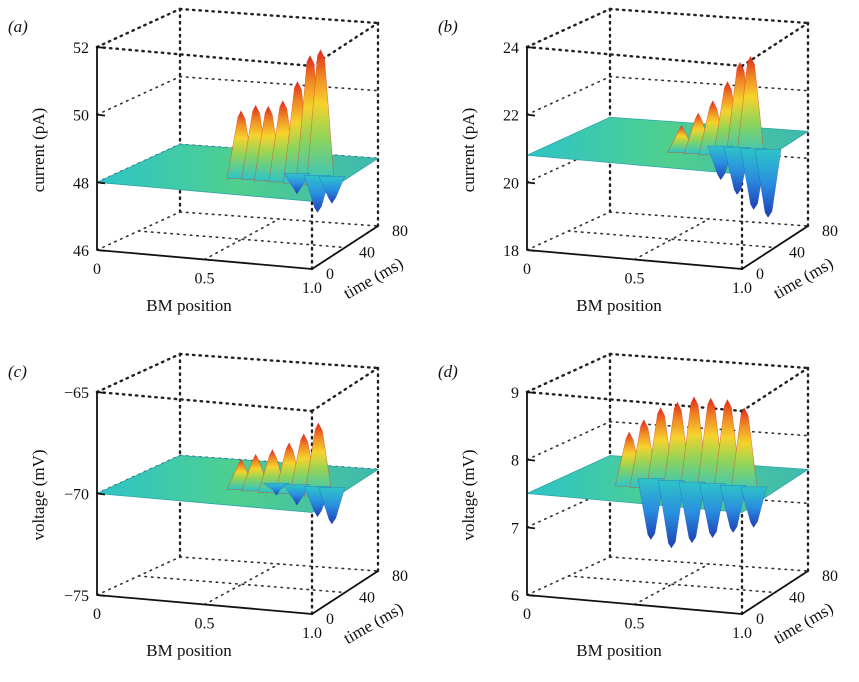 Image resolution: width=859 pixels, height=682 pixels. What do you see at coordinates (189, 305) in the screenshot?
I see `x-axis-label: BM position` at bounding box center [189, 305].